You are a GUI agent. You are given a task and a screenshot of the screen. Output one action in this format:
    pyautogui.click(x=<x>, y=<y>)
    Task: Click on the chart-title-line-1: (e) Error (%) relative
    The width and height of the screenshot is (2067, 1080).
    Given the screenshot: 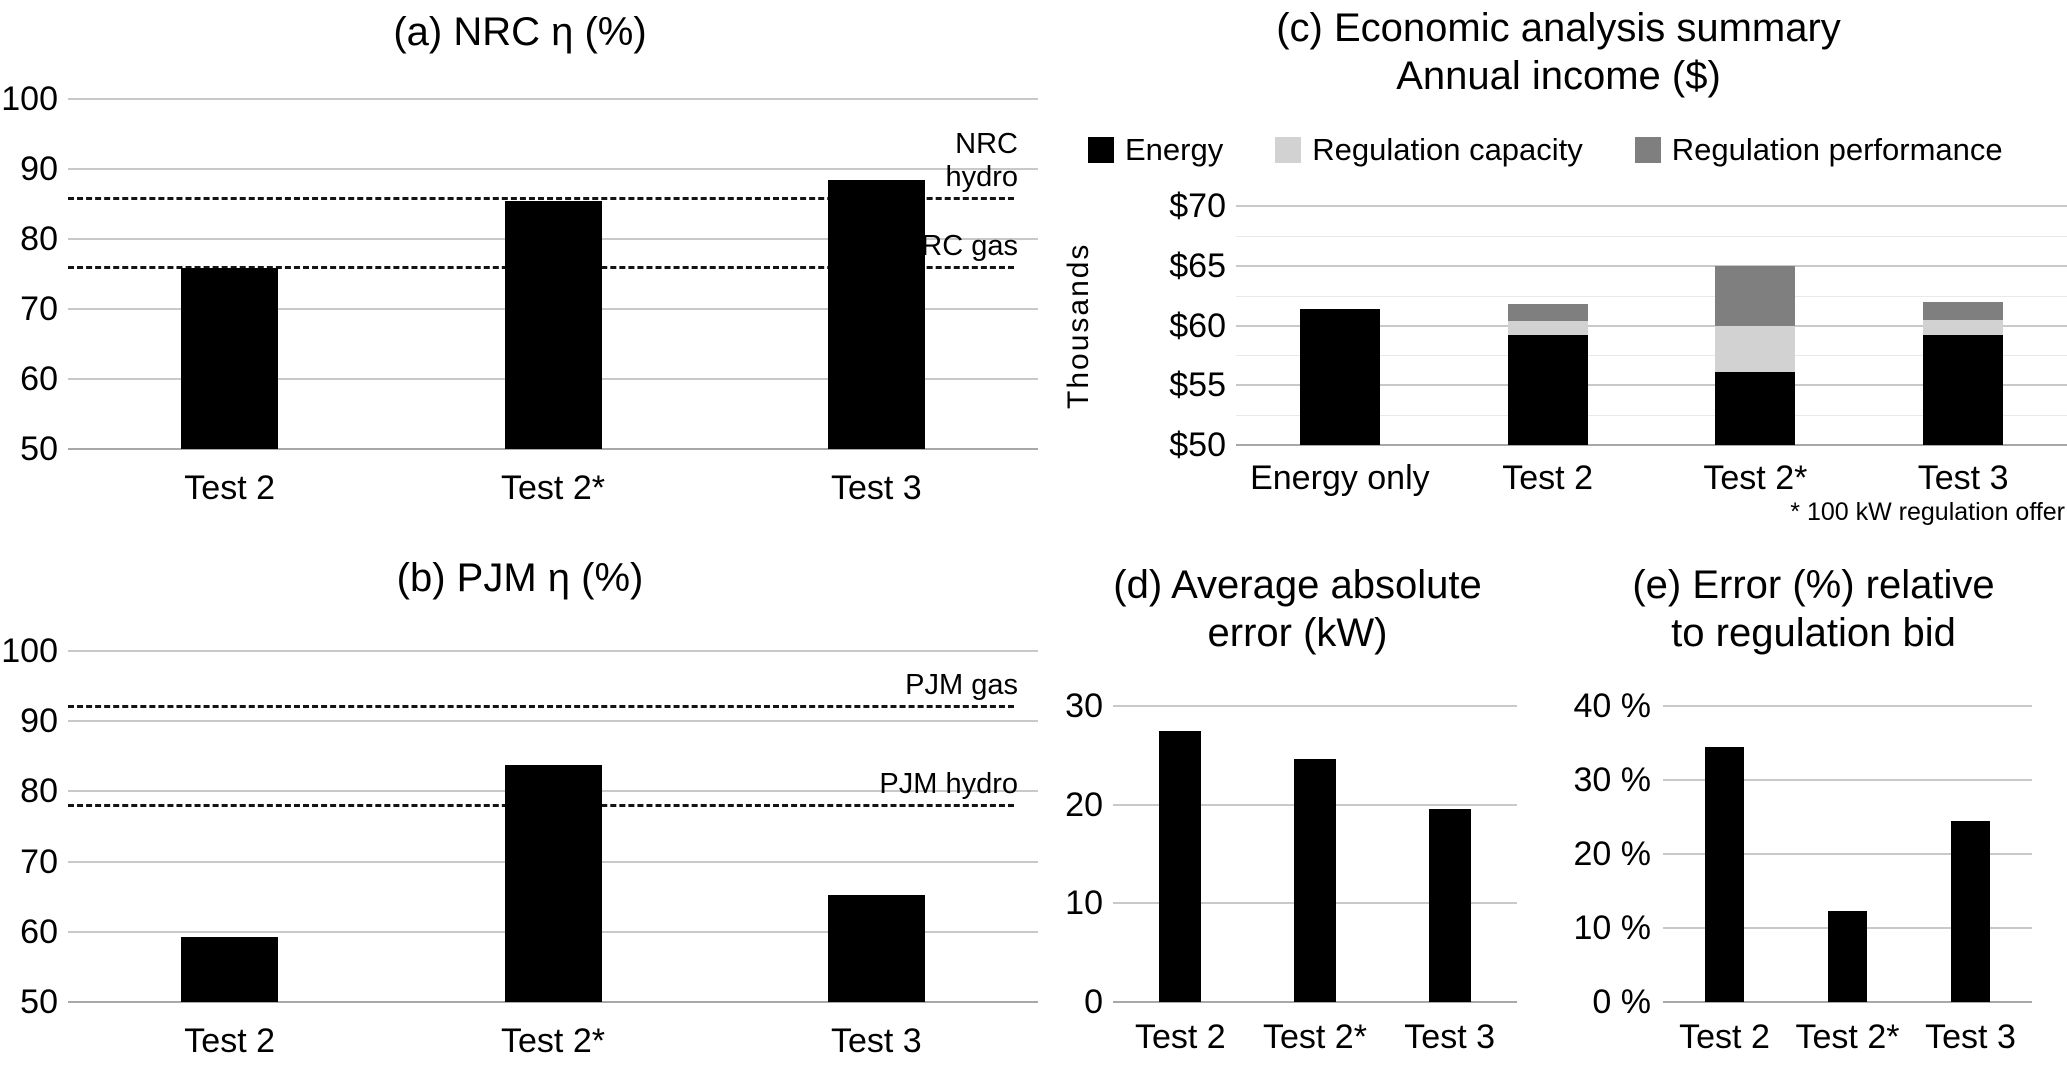 What is the action you would take?
    pyautogui.click(x=1813, y=585)
    